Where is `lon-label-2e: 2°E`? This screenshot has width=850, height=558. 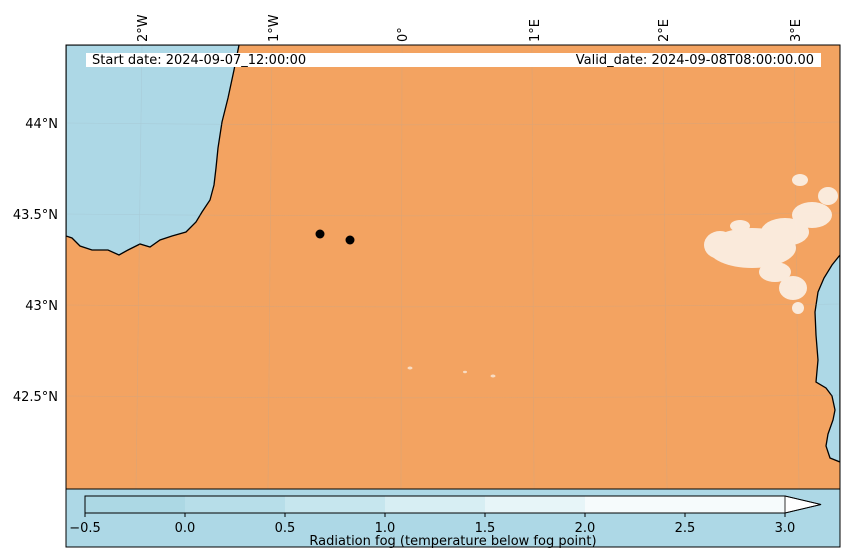 lon-label-2e: 2°E is located at coordinates (664, 30).